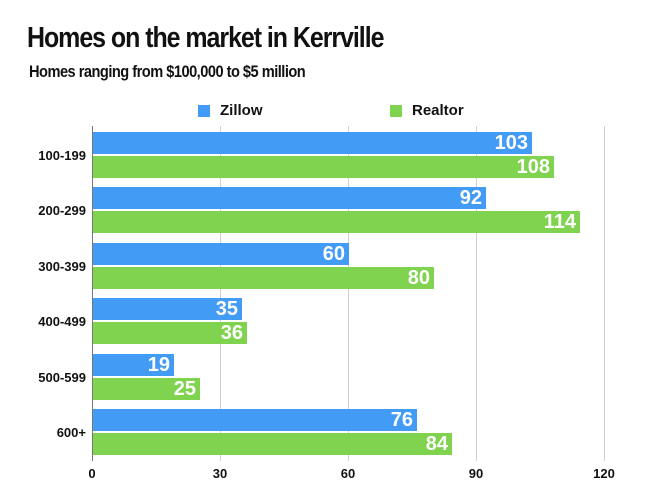  What do you see at coordinates (289, 198) in the screenshot?
I see `bar-zillow: 92` at bounding box center [289, 198].